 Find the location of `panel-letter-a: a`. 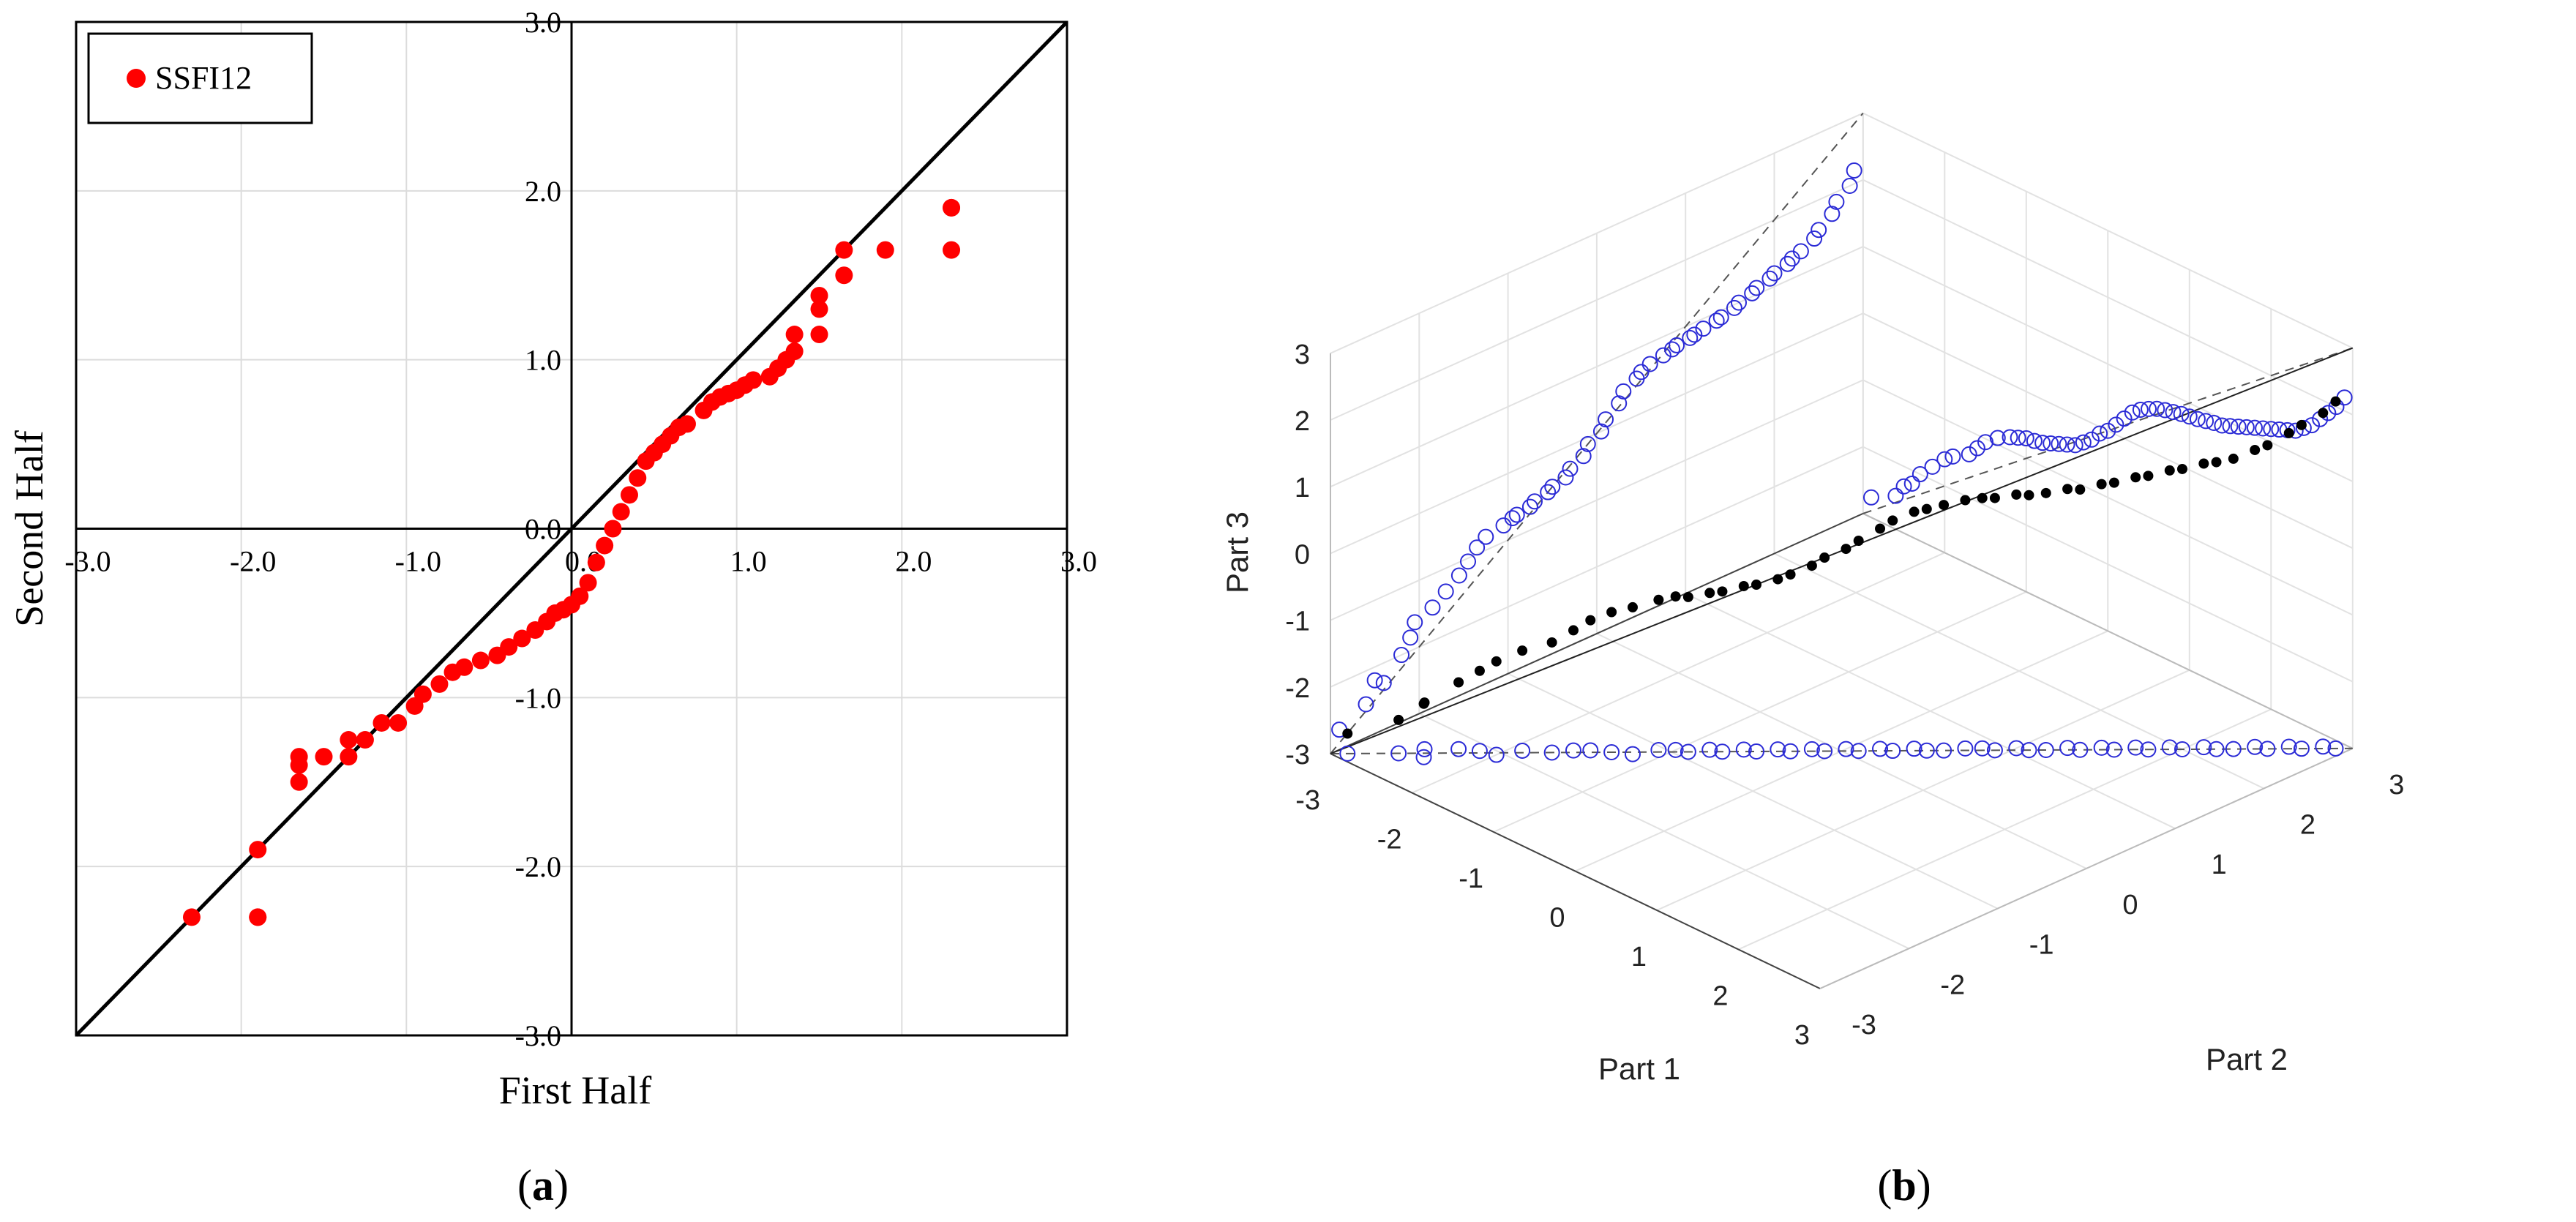

panel-letter-a: a is located at coordinates (543, 1185).